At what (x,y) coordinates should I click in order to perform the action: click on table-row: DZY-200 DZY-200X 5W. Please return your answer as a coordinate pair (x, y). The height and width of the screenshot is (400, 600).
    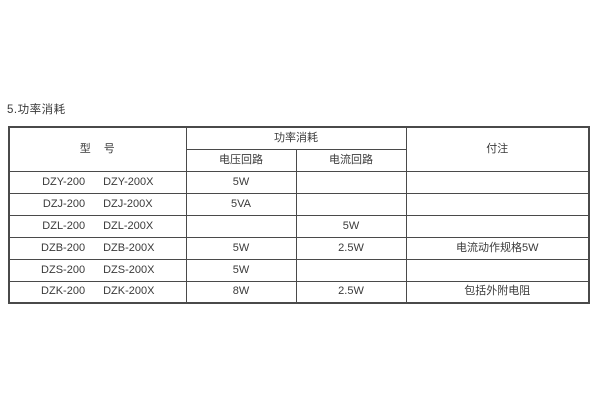
    Looking at the image, I should click on (299, 182).